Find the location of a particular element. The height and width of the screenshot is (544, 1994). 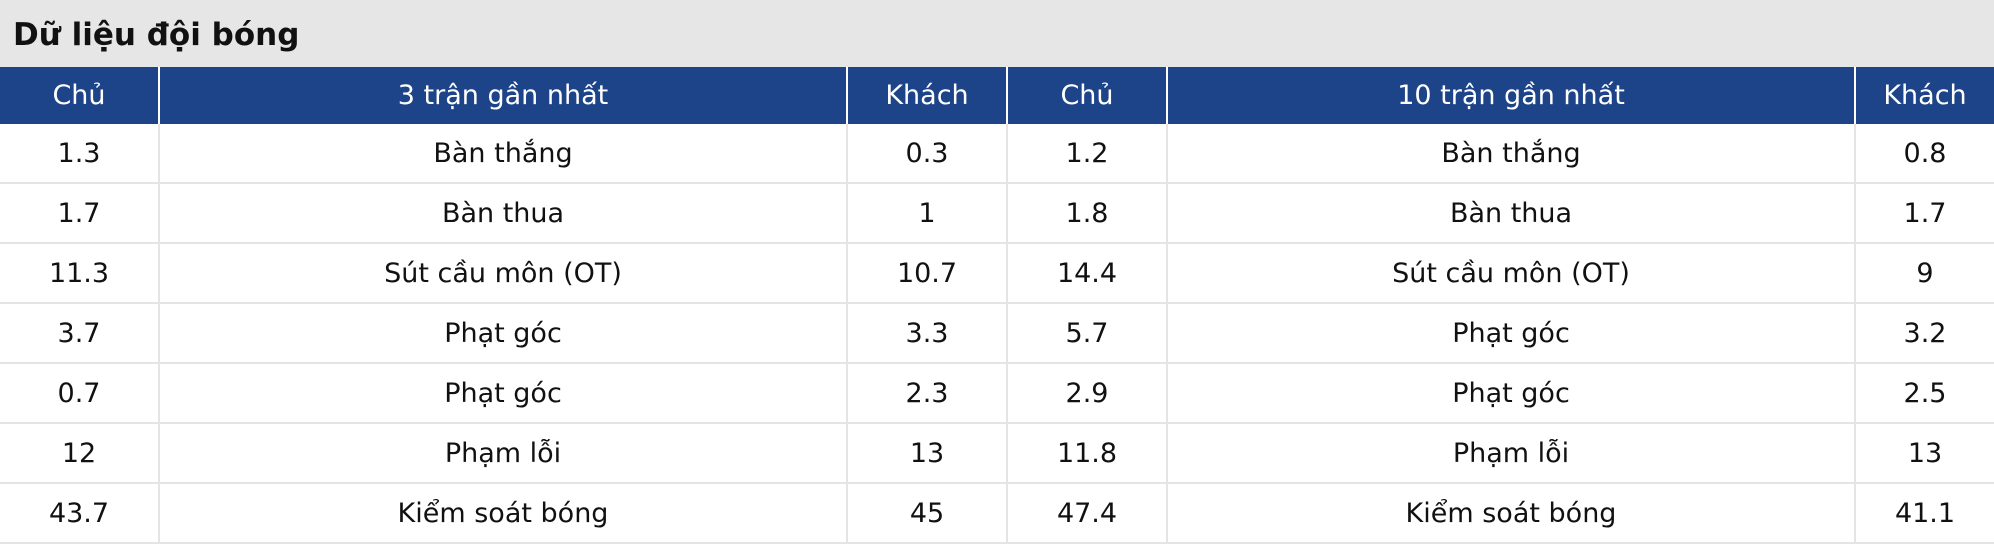

stat-value: 11.3 is located at coordinates (79, 273).